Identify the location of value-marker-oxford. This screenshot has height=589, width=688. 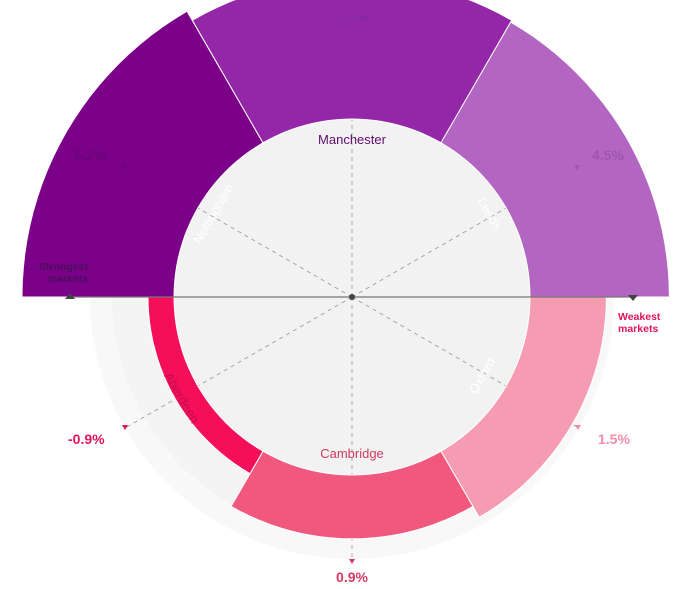
(578, 427).